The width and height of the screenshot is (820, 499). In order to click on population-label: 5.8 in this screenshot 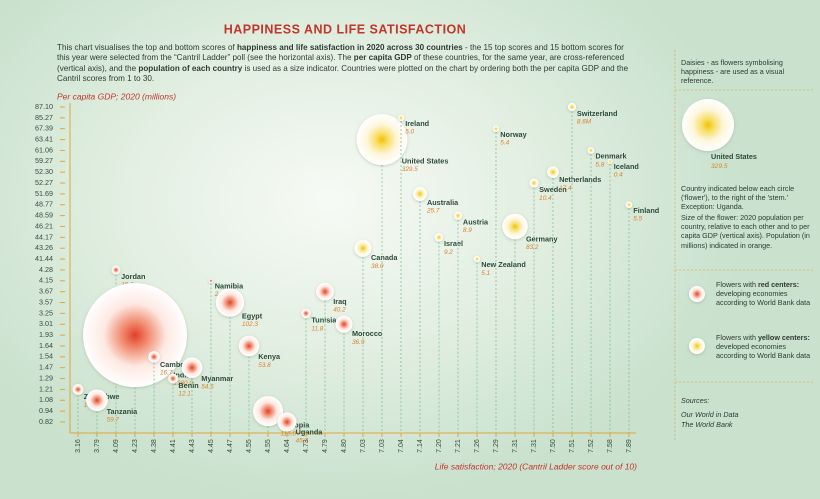, I will do `click(599, 164)`.